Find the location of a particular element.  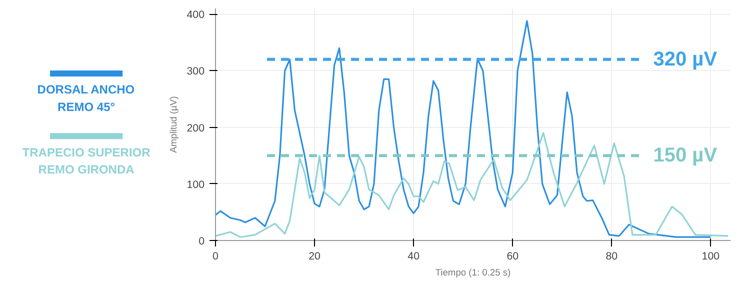

x-tick-label: 60 is located at coordinates (512, 256).